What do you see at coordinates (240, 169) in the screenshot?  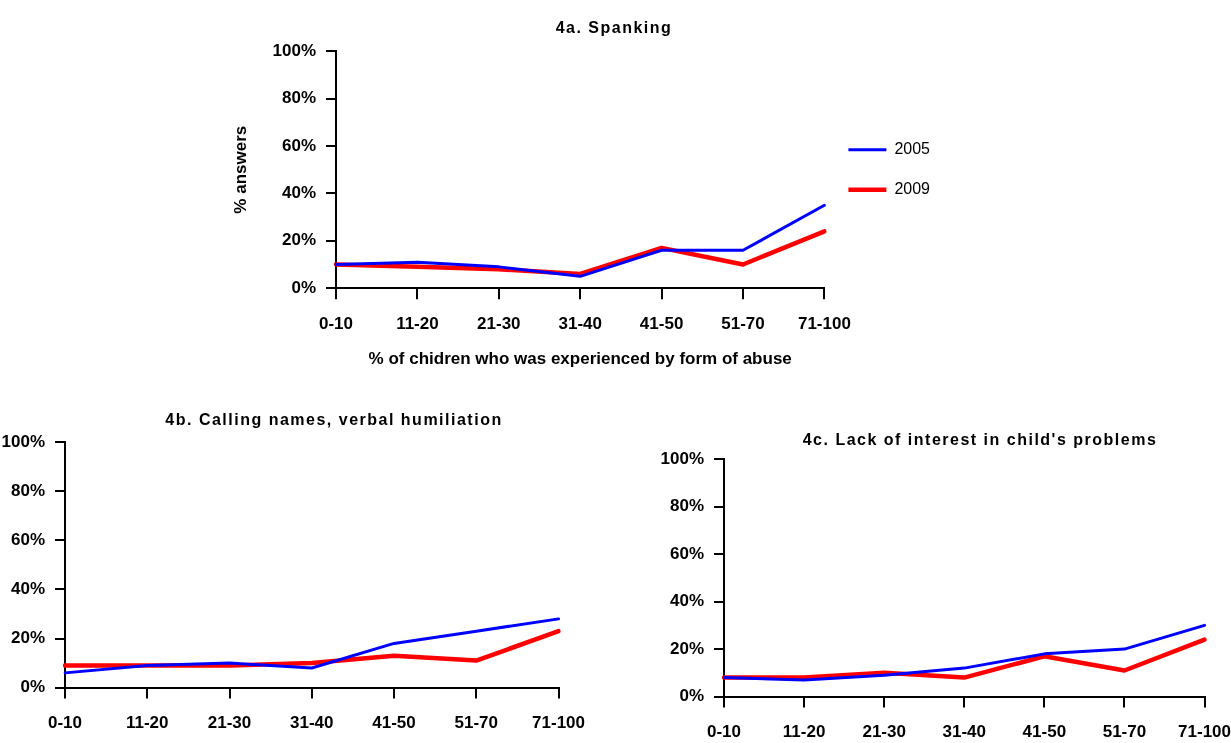 I see `y-axis-title: % answers` at bounding box center [240, 169].